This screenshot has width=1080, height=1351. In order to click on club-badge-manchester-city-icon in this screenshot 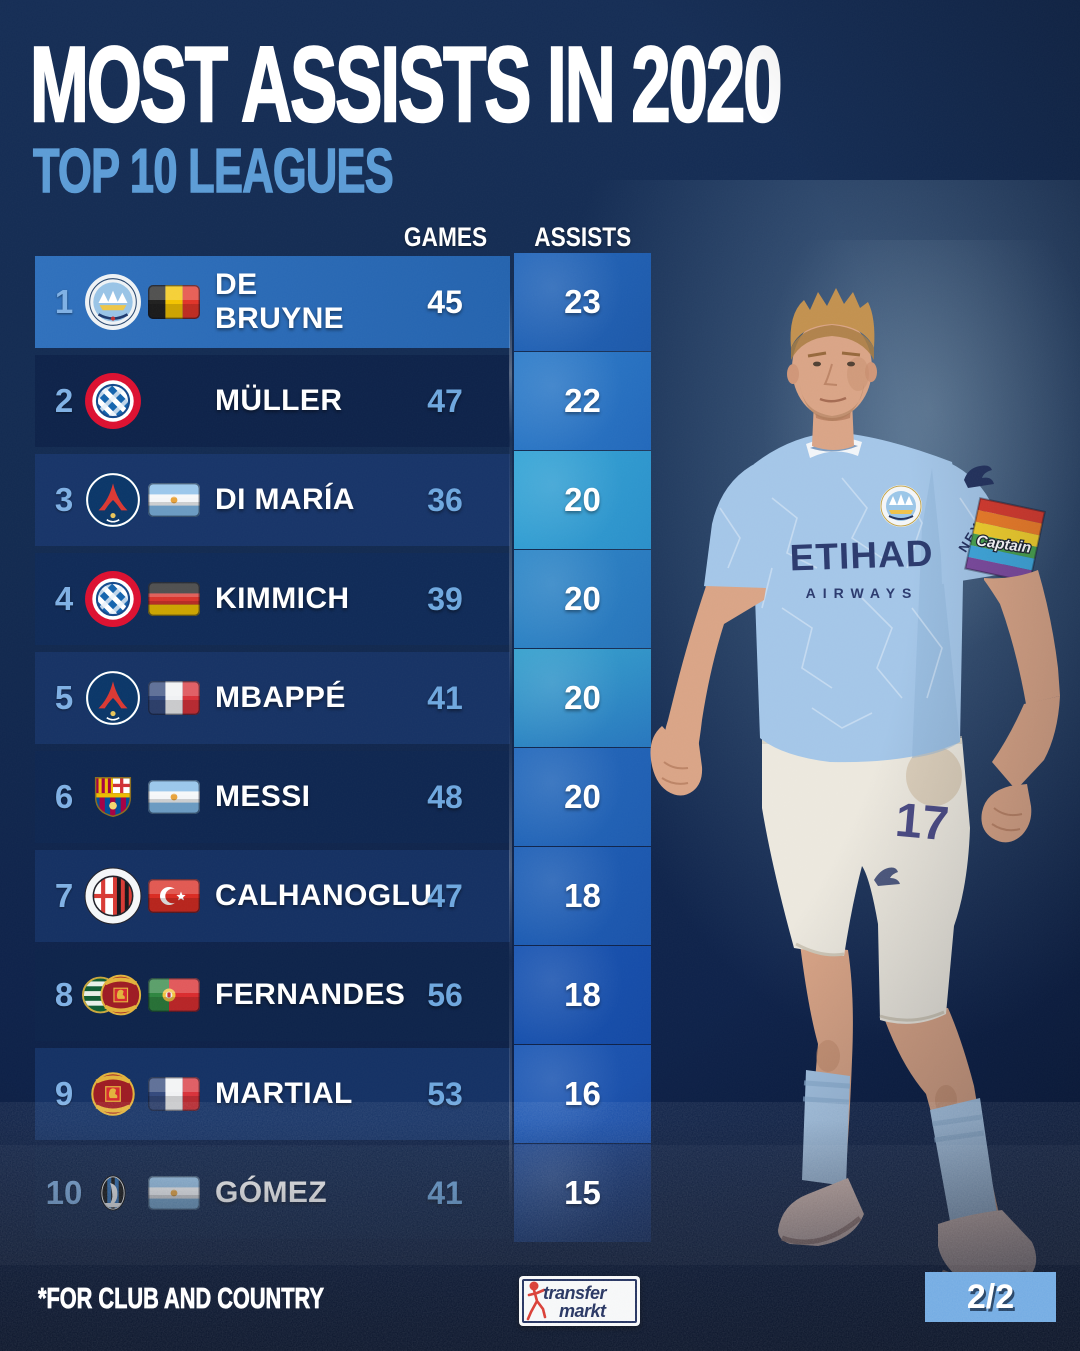, I will do `click(113, 302)`.